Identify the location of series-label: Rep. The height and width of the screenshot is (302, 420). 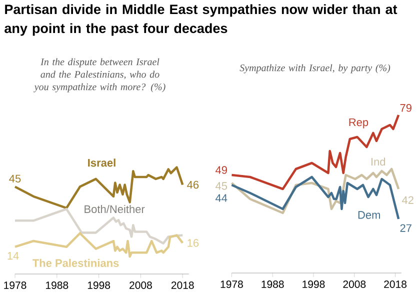
(358, 123).